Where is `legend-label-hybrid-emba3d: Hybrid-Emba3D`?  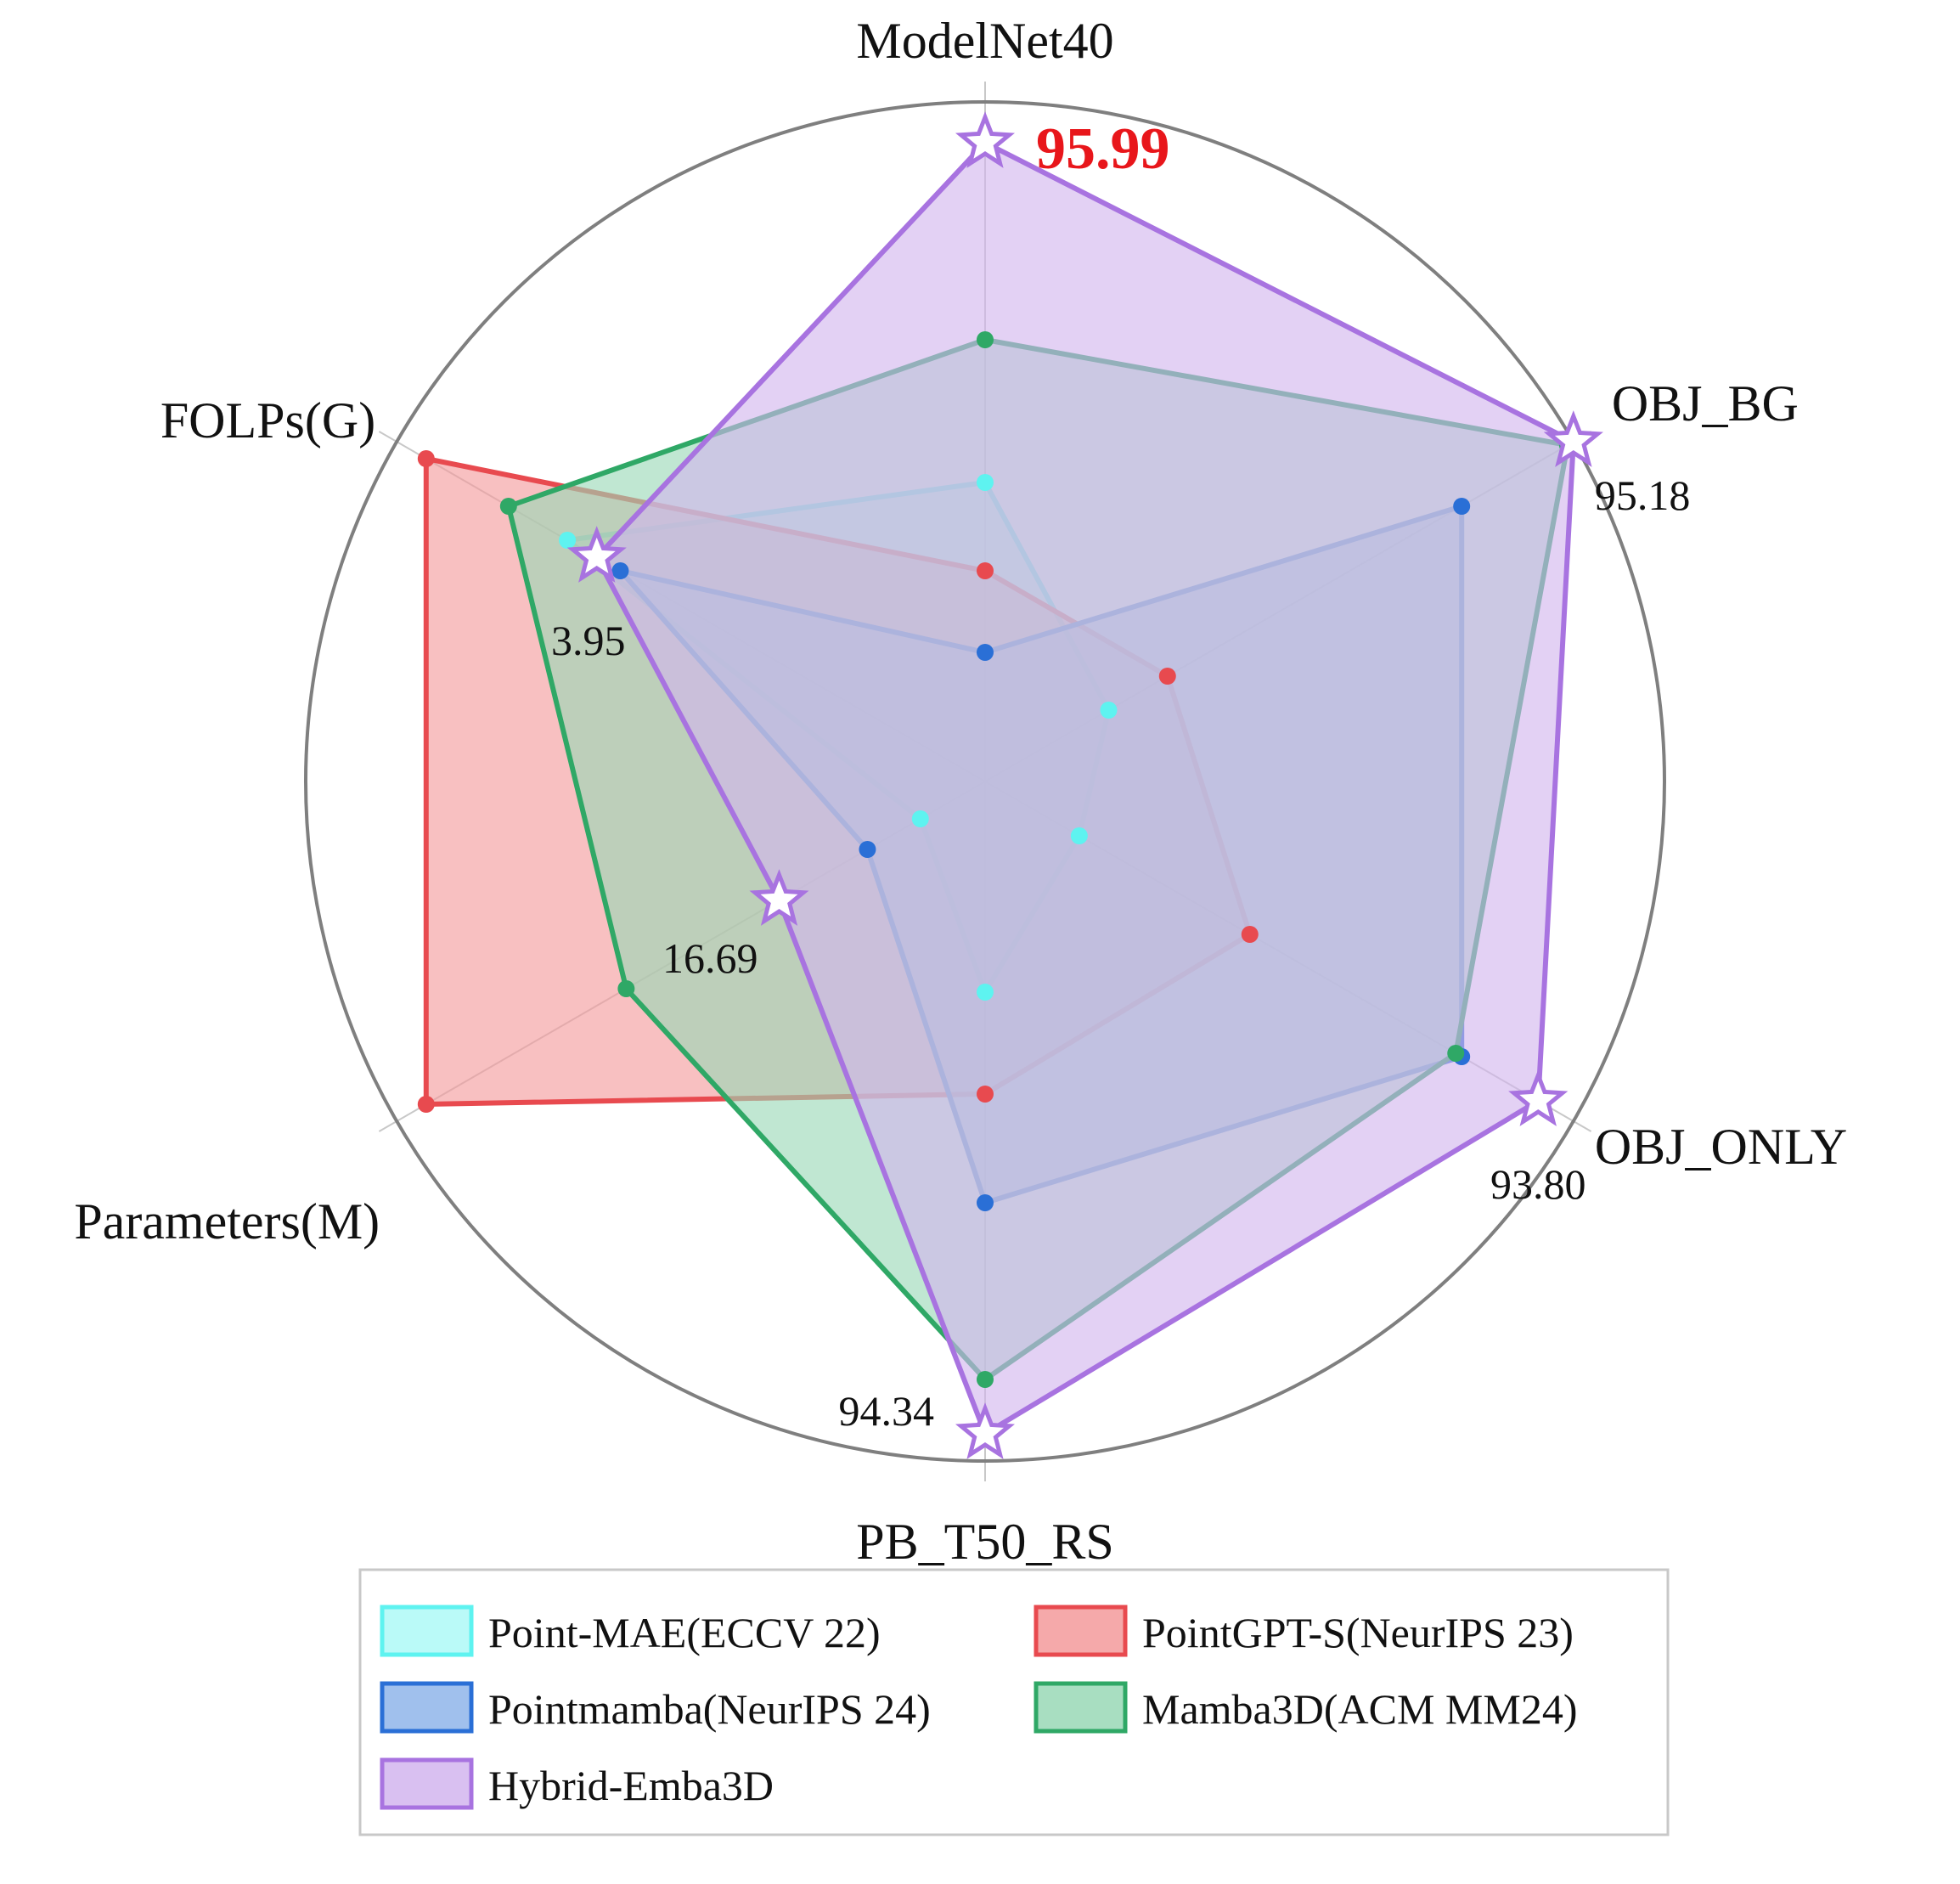
legend-label-hybrid-emba3d: Hybrid-Emba3D is located at coordinates (631, 1785).